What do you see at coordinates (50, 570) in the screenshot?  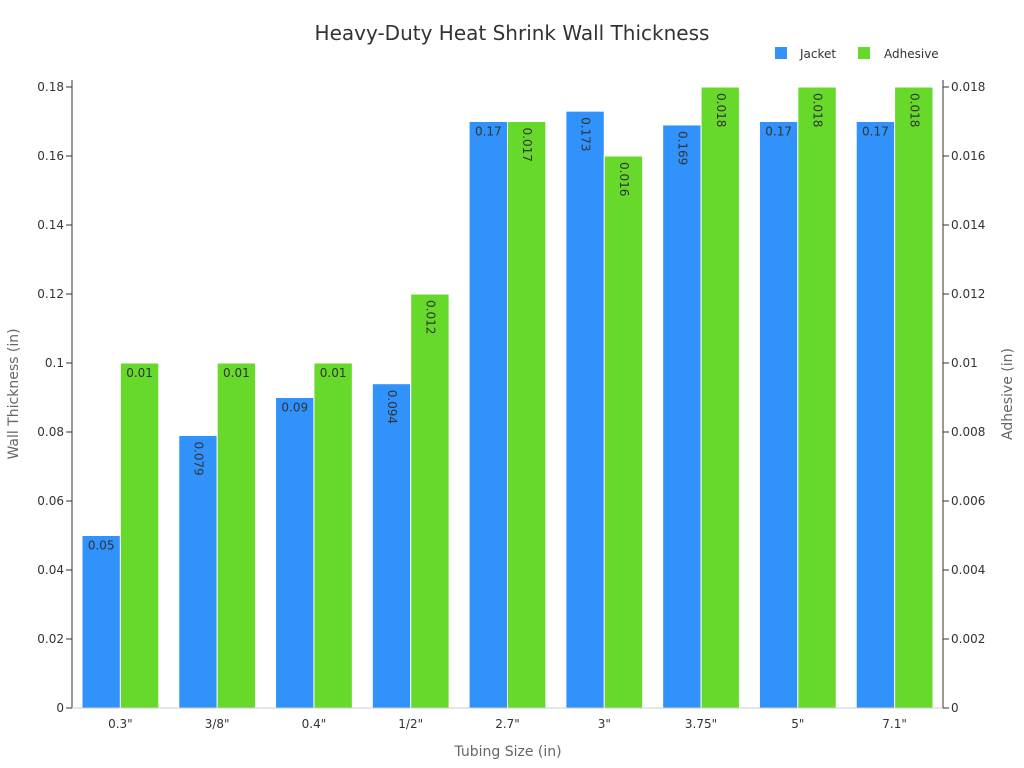 I see `y-tick-label: 0.04` at bounding box center [50, 570].